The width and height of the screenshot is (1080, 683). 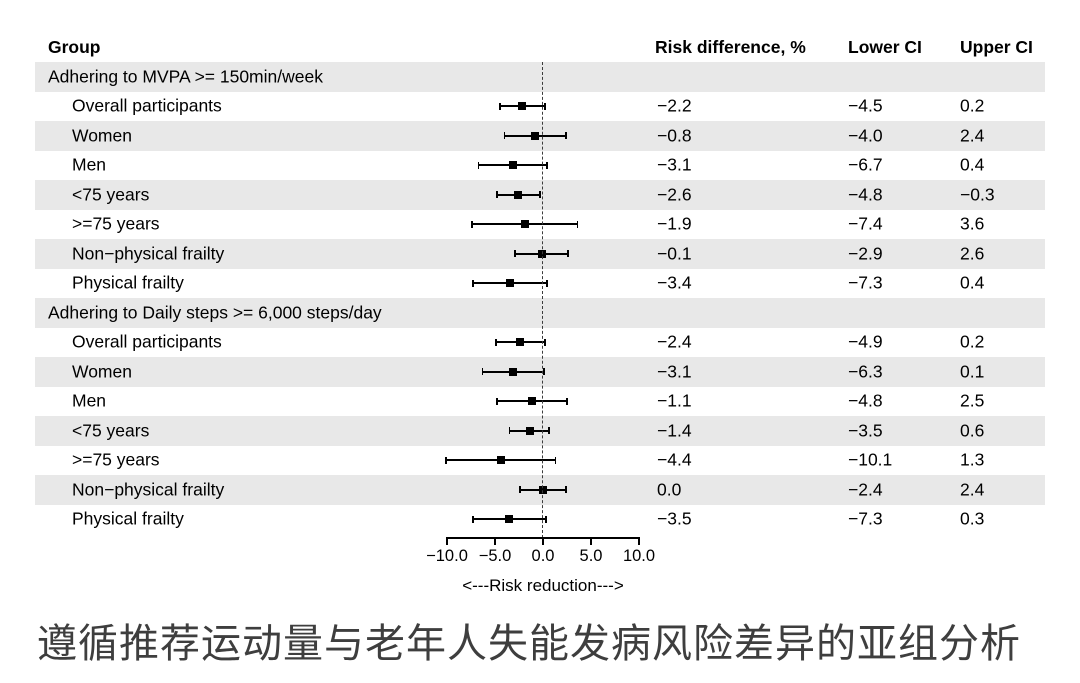 What do you see at coordinates (865, 223) in the screenshot?
I see `lower-ci-value: −7.4` at bounding box center [865, 223].